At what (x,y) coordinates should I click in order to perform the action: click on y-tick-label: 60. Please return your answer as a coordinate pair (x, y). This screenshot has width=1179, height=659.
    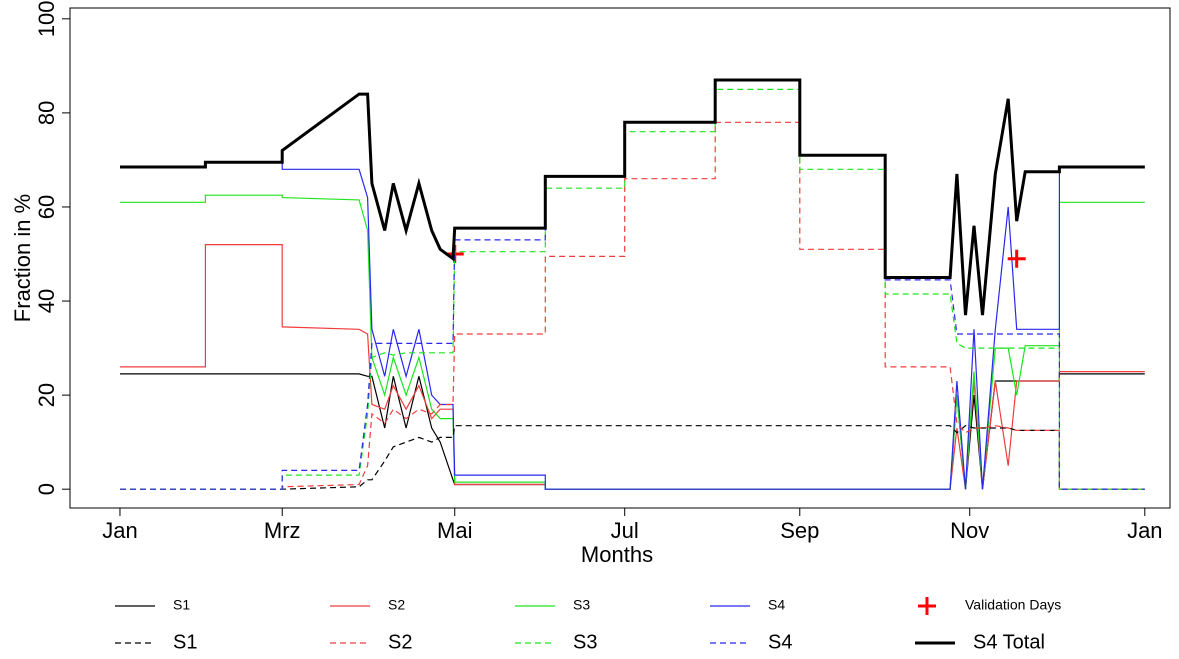
    Looking at the image, I should click on (46, 207).